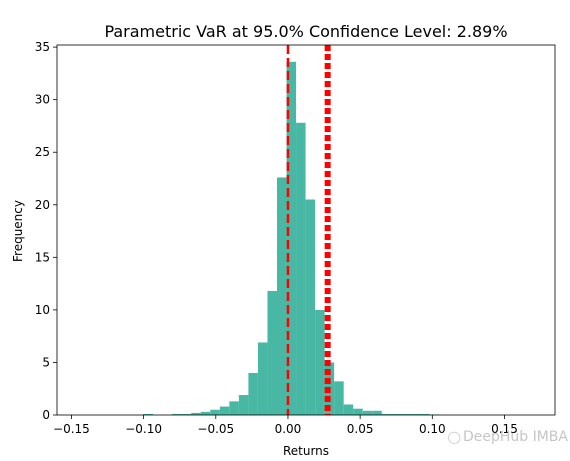  I want to click on x-axis: −0.15 −0.10 −0.05 0.00 0.05 0.10 0.15, so click(285, 425).